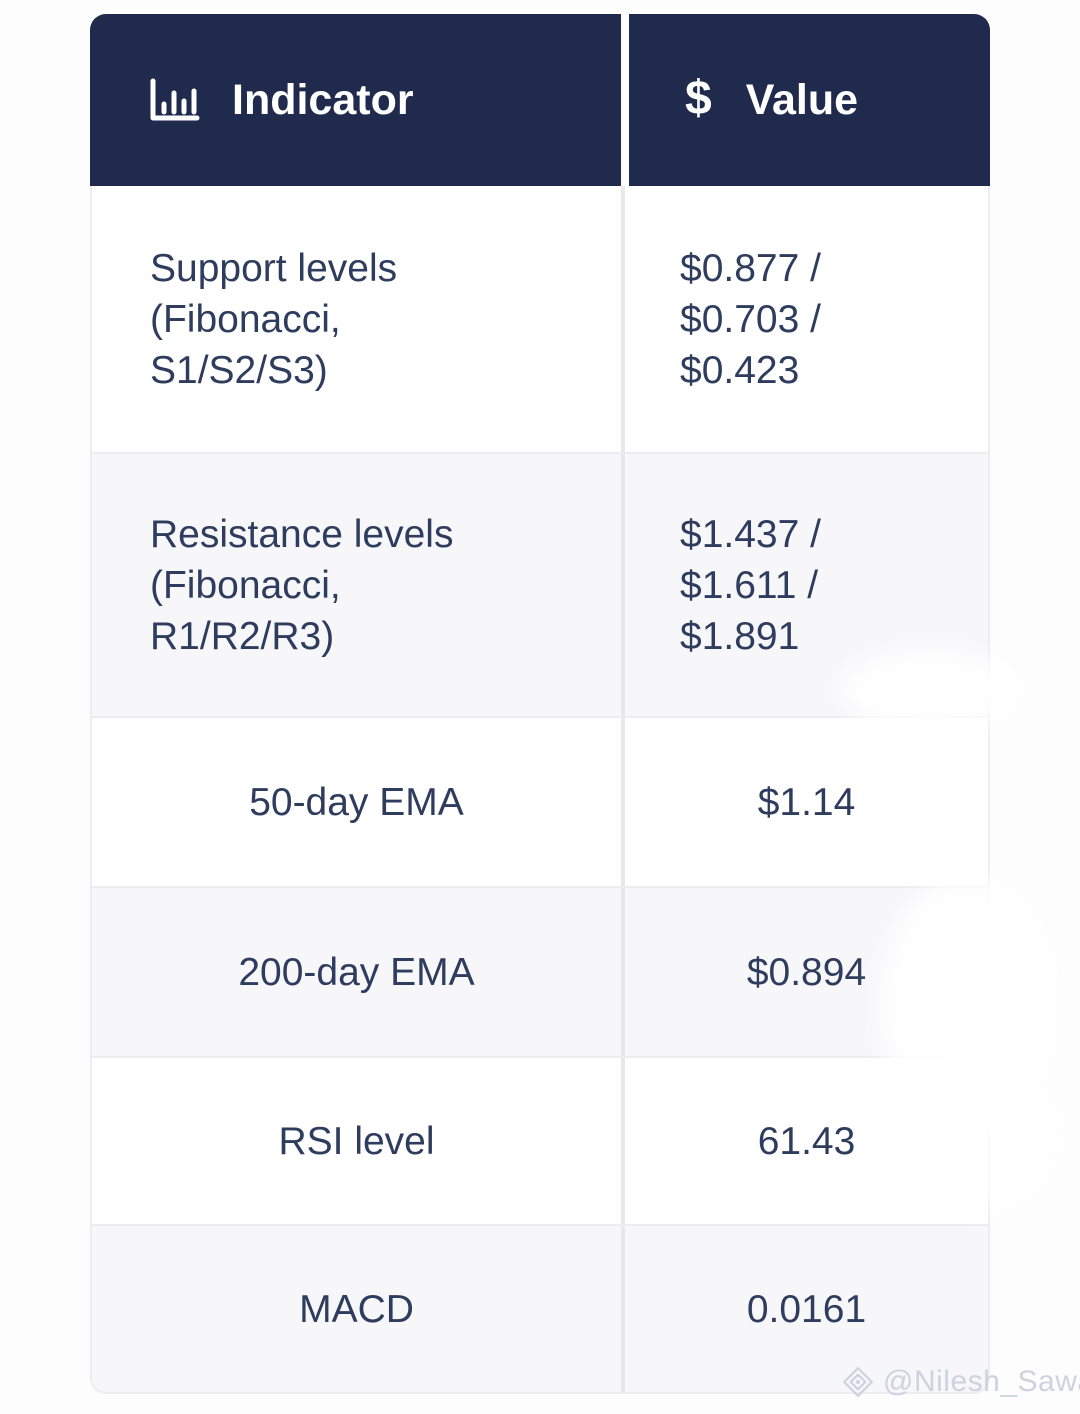  What do you see at coordinates (806, 1309) in the screenshot?
I see `value-cell: 0.0161` at bounding box center [806, 1309].